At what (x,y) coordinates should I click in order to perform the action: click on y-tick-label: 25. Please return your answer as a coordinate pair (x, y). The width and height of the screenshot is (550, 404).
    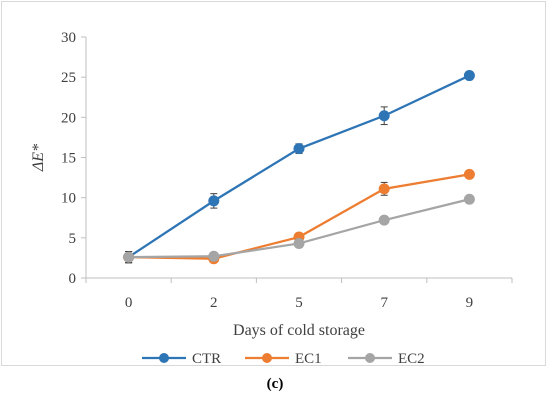
    Looking at the image, I should click on (68, 78).